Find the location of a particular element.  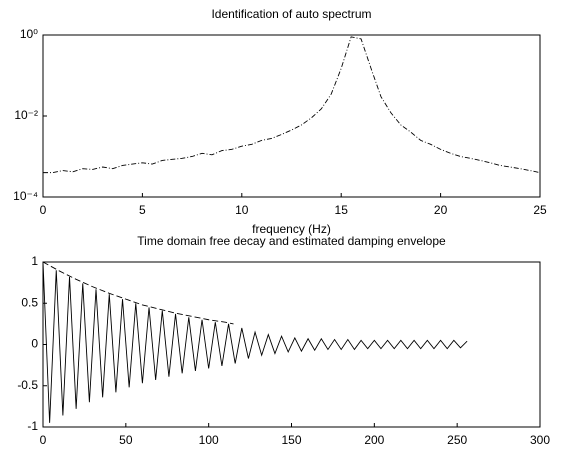

x-axis-label: frequency (Hz) is located at coordinates (291, 229).